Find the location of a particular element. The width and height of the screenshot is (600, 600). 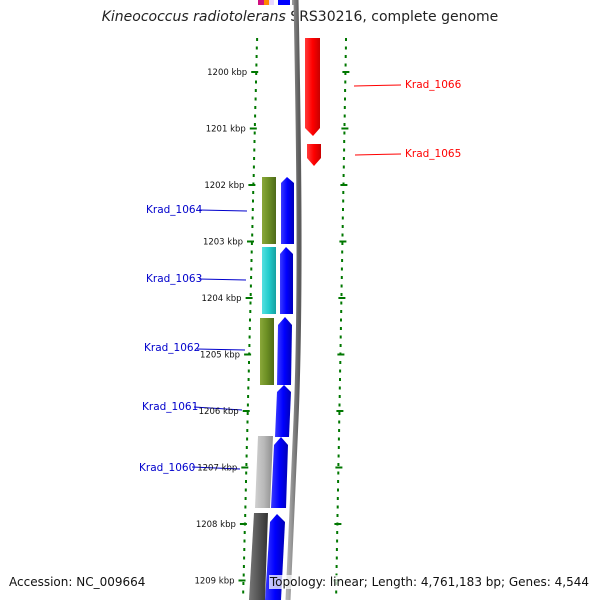

fragment-blue is located at coordinates (284, 2).